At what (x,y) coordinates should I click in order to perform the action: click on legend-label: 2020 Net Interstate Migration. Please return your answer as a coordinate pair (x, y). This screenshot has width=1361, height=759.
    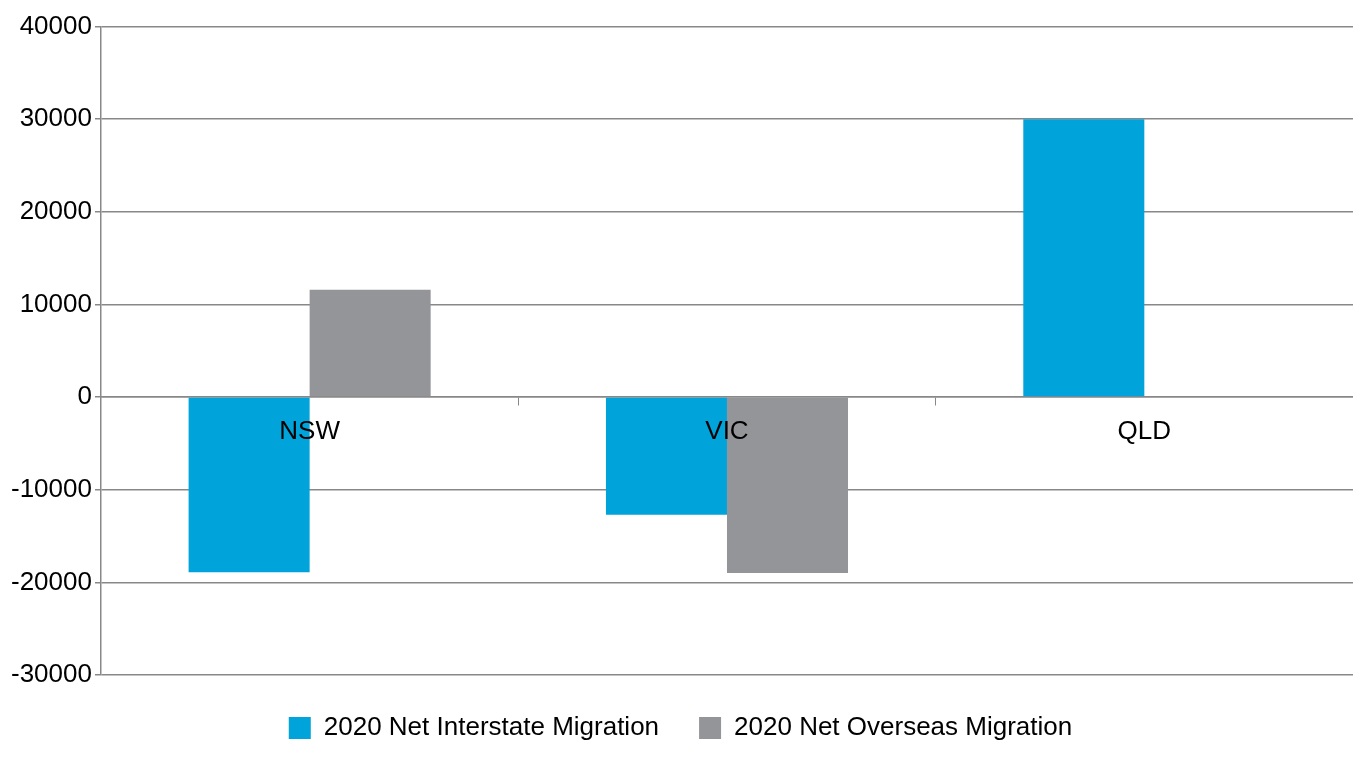
    Looking at the image, I should click on (491, 726).